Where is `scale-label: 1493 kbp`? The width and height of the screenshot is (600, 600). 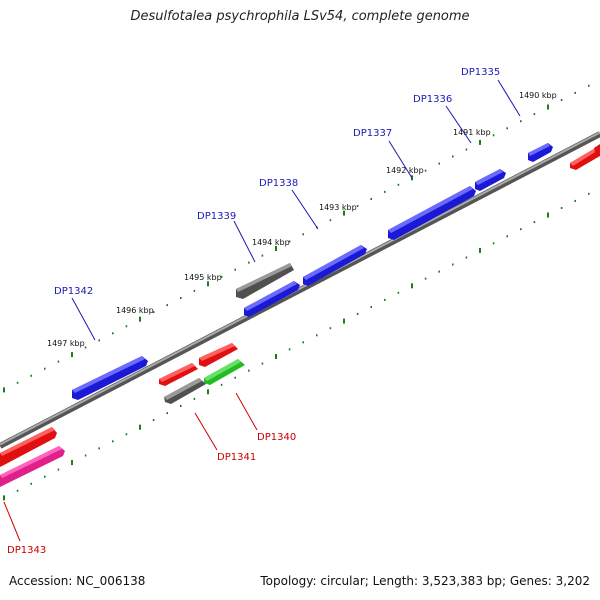 scale-label: 1493 kbp is located at coordinates (338, 207).